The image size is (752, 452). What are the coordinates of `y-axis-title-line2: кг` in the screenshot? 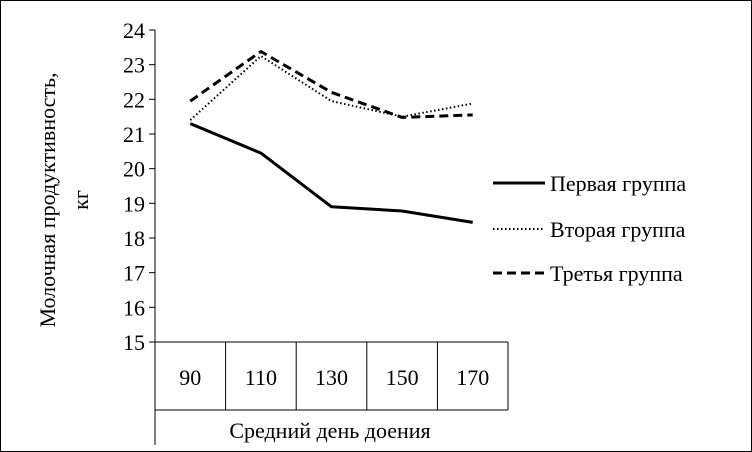 It's located at (80, 200).